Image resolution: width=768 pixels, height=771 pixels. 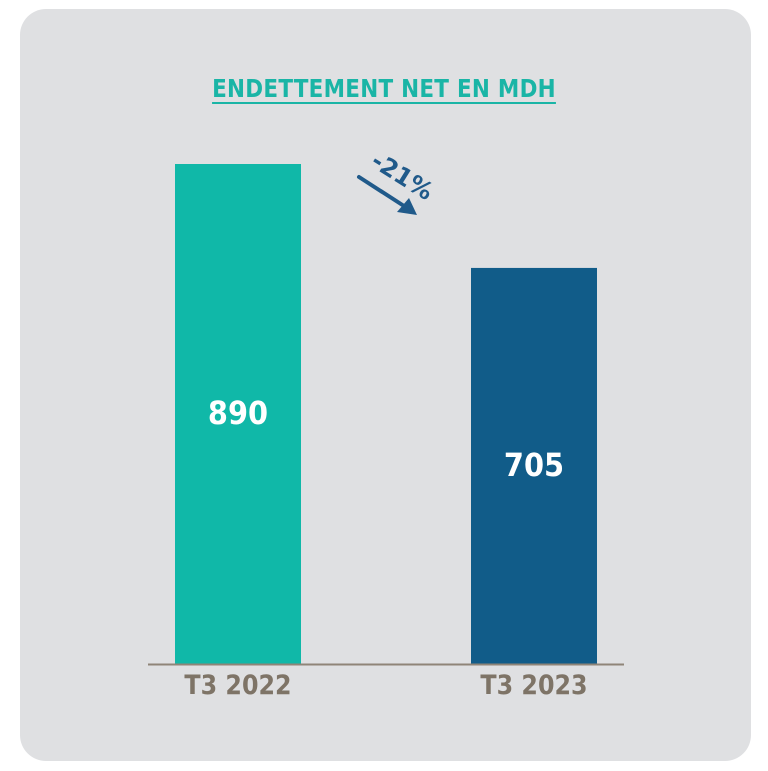 I want to click on data-label-t3-2023: 705, so click(x=534, y=464).